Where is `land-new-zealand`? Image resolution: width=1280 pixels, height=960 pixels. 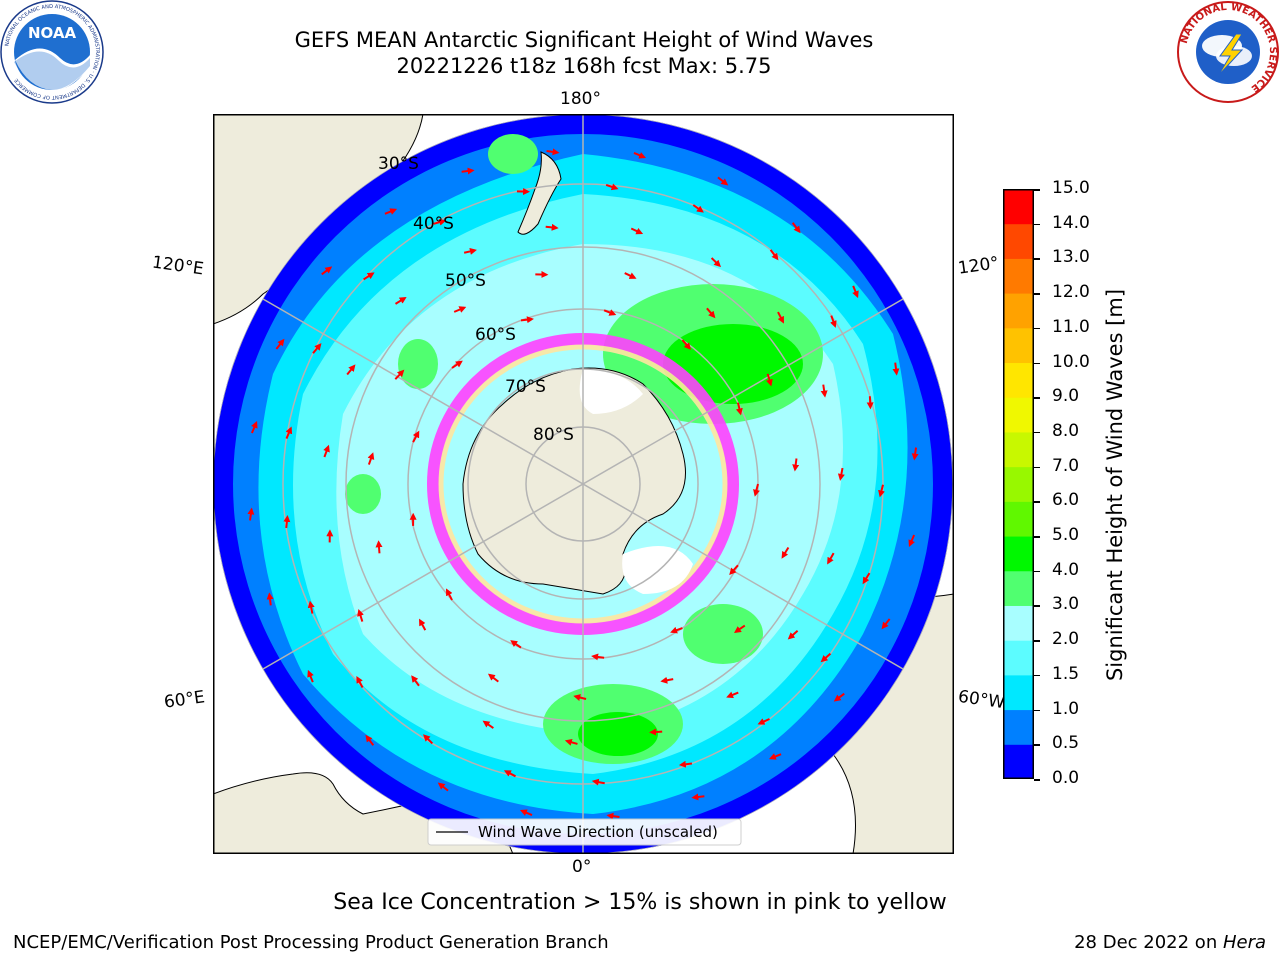
land-new-zealand is located at coordinates (539, 193).